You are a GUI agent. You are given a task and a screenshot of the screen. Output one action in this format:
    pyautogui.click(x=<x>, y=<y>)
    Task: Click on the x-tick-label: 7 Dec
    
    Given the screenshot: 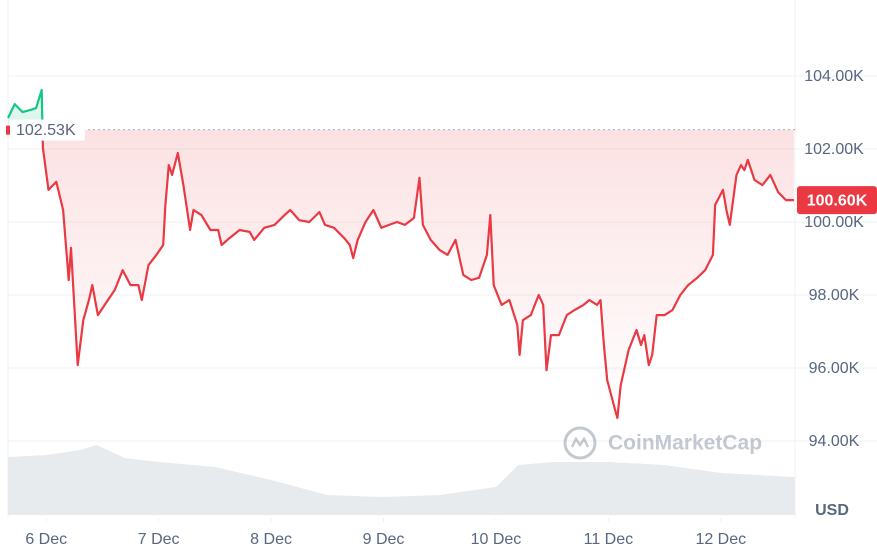 What is the action you would take?
    pyautogui.click(x=159, y=539)
    